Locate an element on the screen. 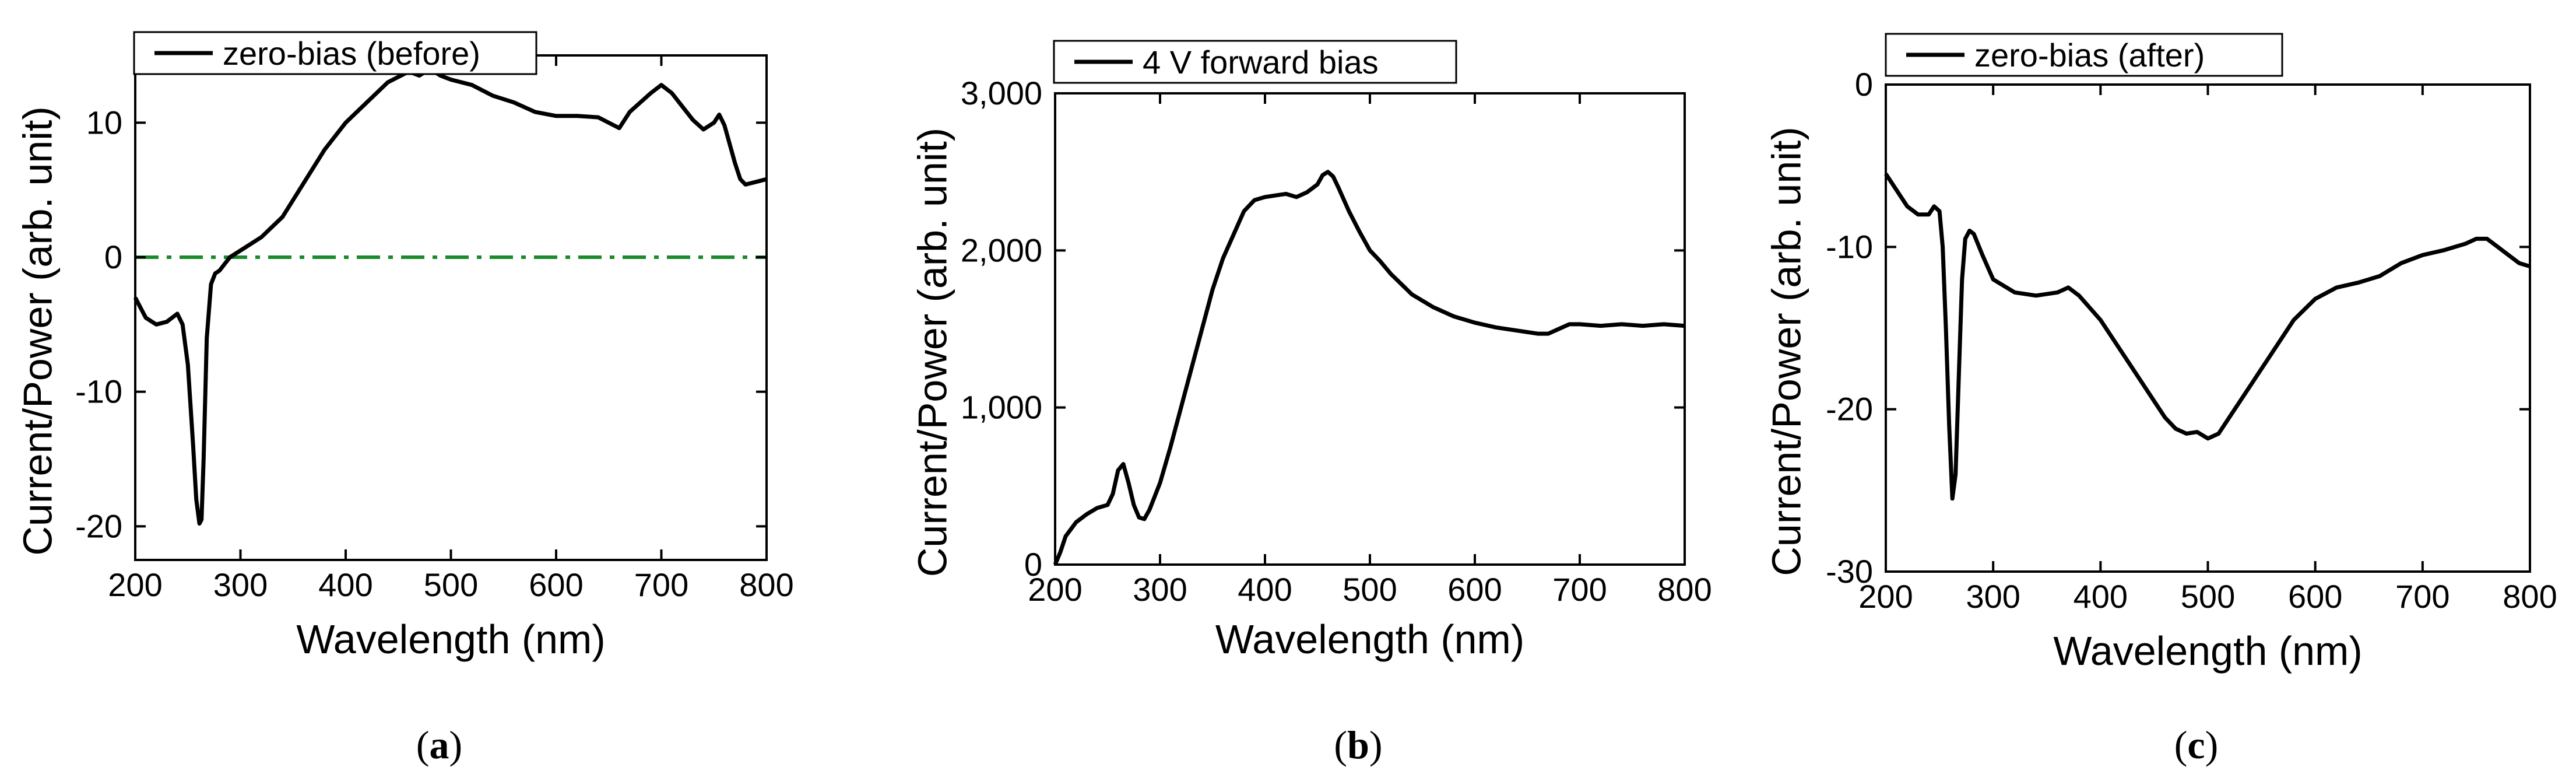  legend-label: zero-bias (before) is located at coordinates (351, 53).